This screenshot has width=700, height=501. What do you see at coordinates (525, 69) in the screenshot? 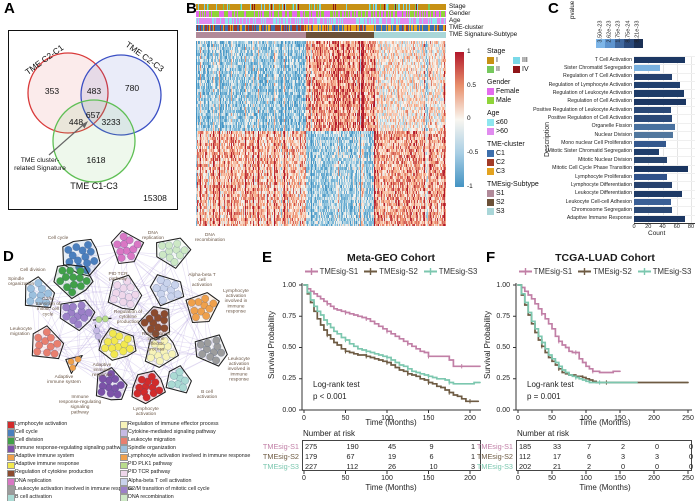
I see `legend-item-label: IV` at bounding box center [525, 69].